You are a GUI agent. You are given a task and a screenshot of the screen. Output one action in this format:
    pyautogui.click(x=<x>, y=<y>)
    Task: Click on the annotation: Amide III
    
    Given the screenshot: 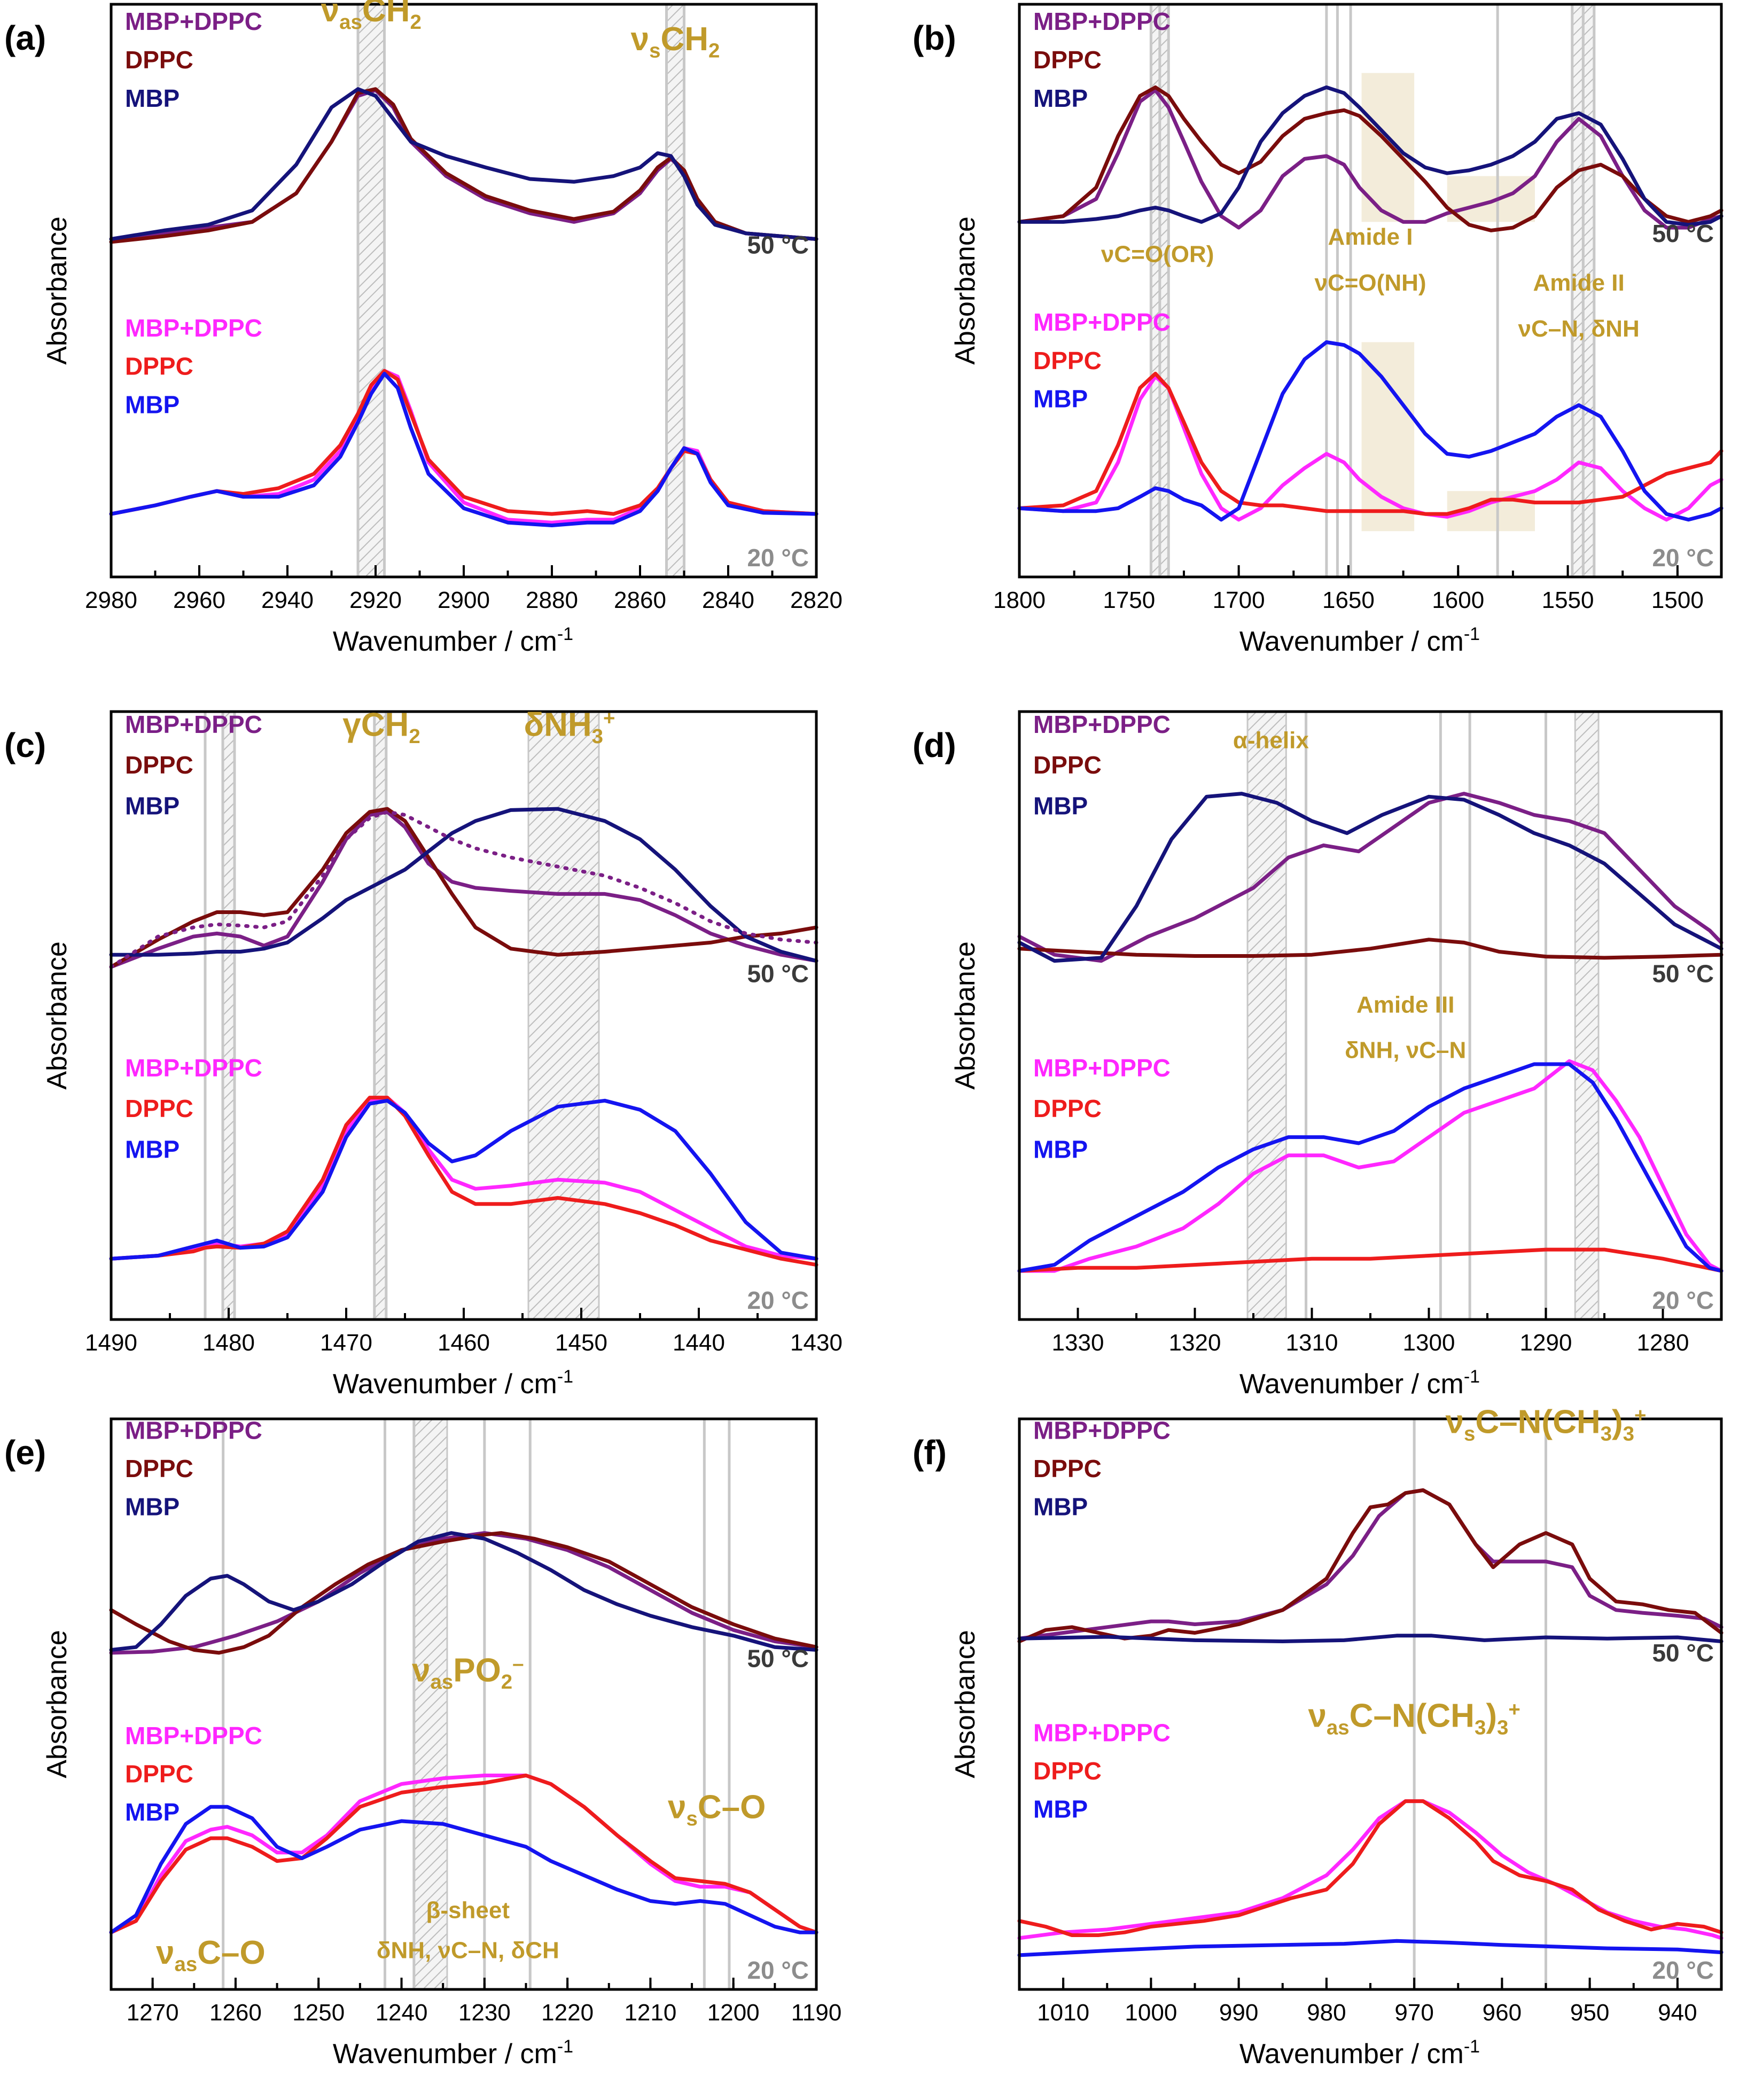 What is the action you would take?
    pyautogui.click(x=1405, y=1005)
    